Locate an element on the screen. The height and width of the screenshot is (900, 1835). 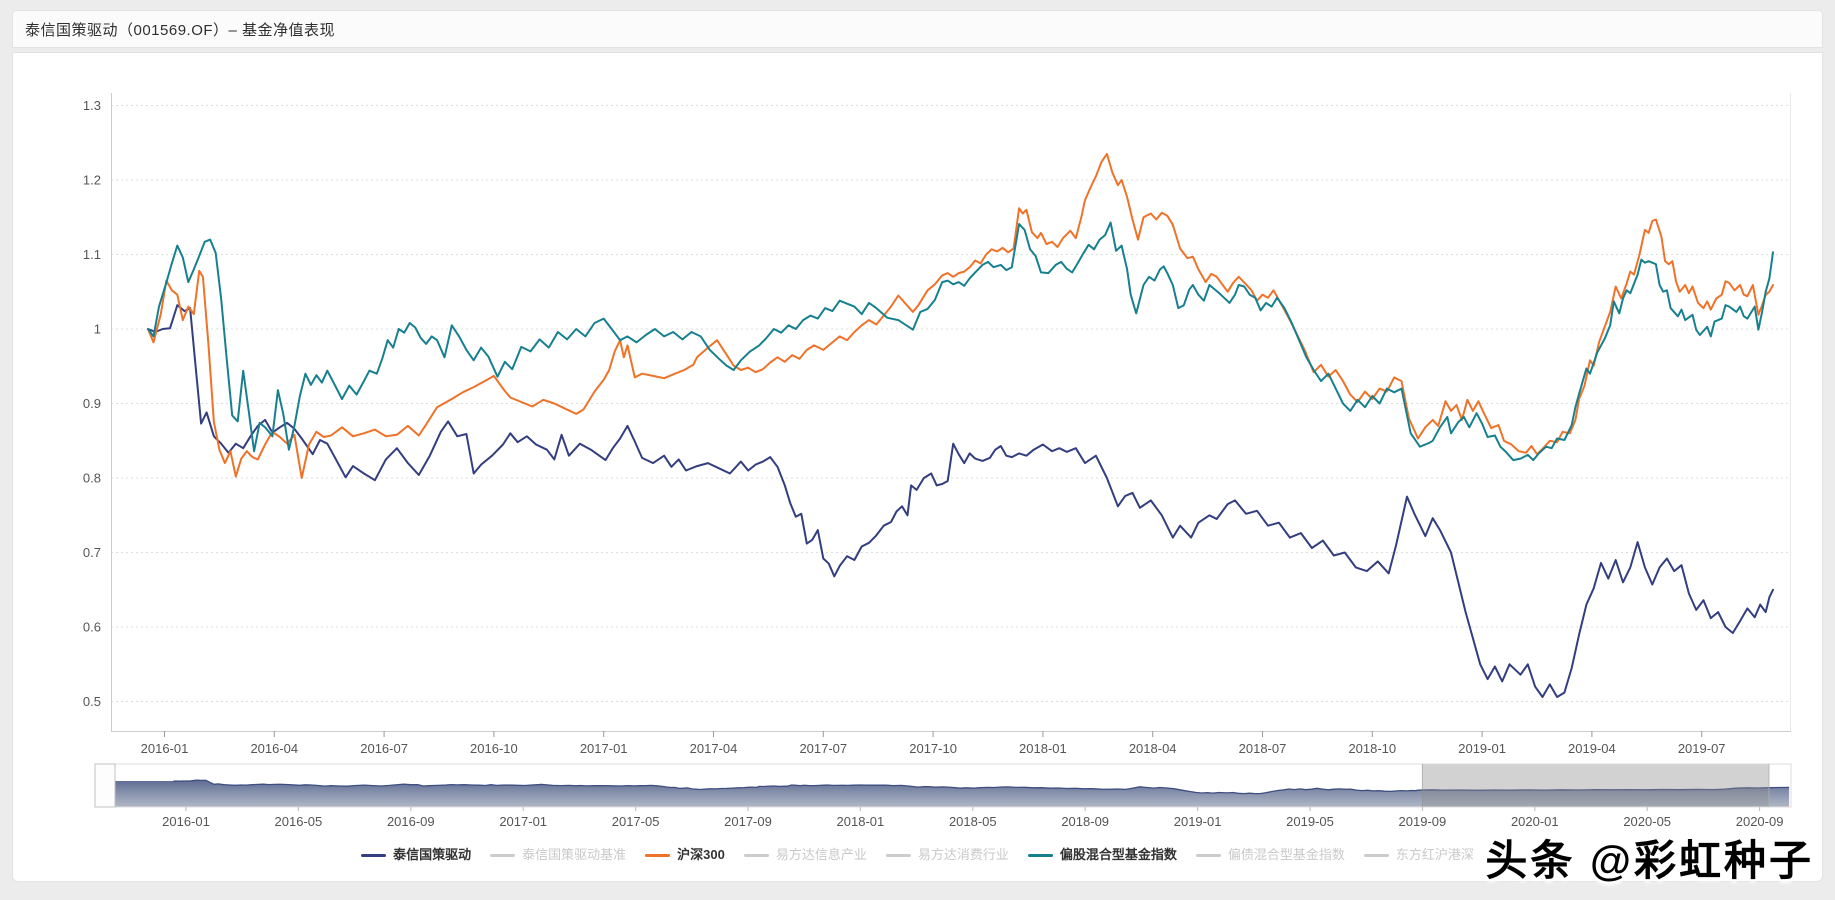
title-bar: 泰信国策驱动（001569.OF）– 基金净值表现 is located at coordinates (917, 29).